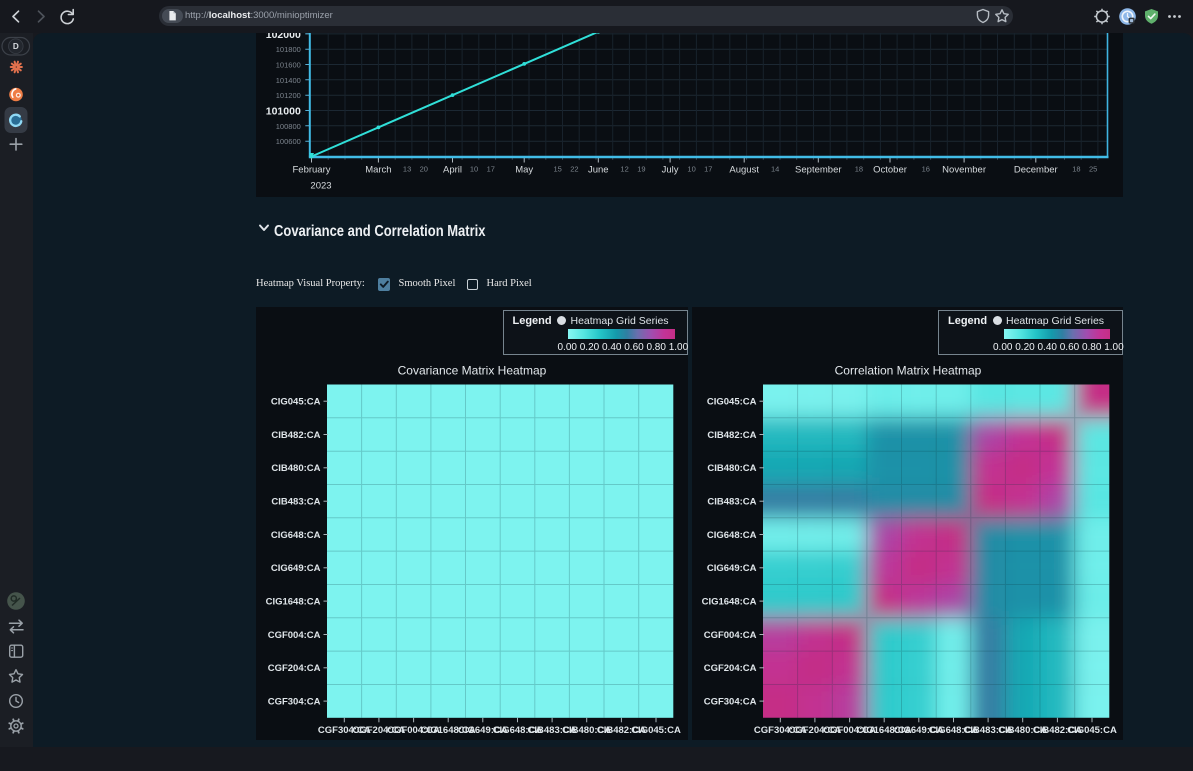  What do you see at coordinates (287, 126) in the screenshot?
I see `svg-text: 100800` at bounding box center [287, 126].